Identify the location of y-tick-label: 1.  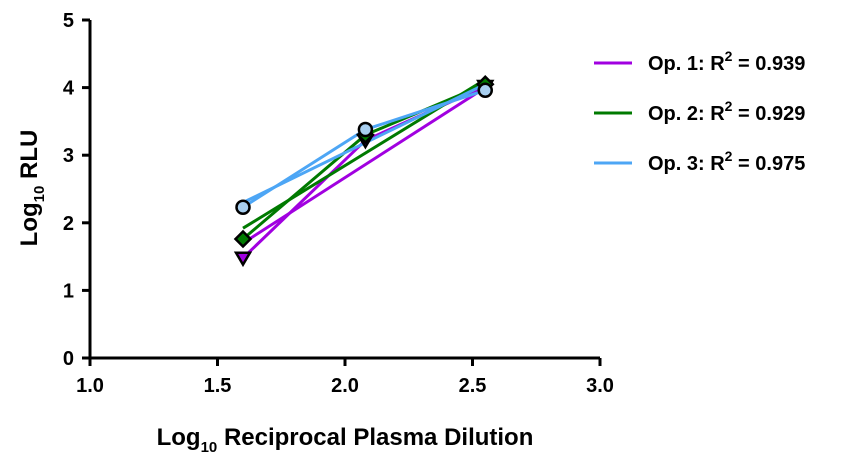
(68, 291).